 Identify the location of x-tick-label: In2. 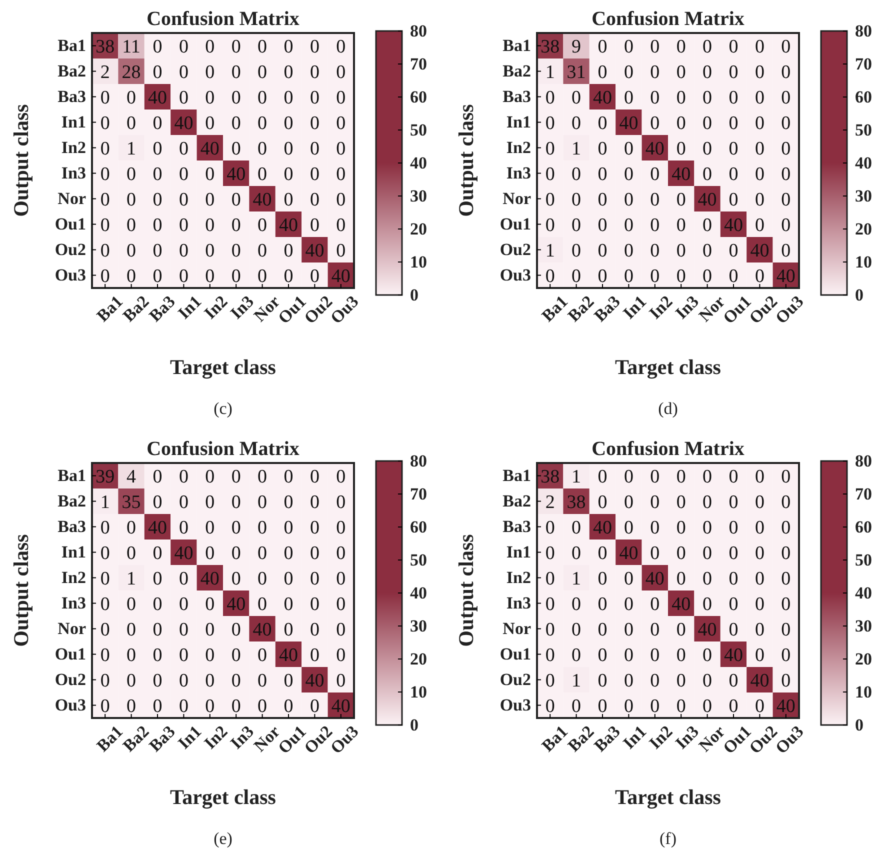
(660, 307).